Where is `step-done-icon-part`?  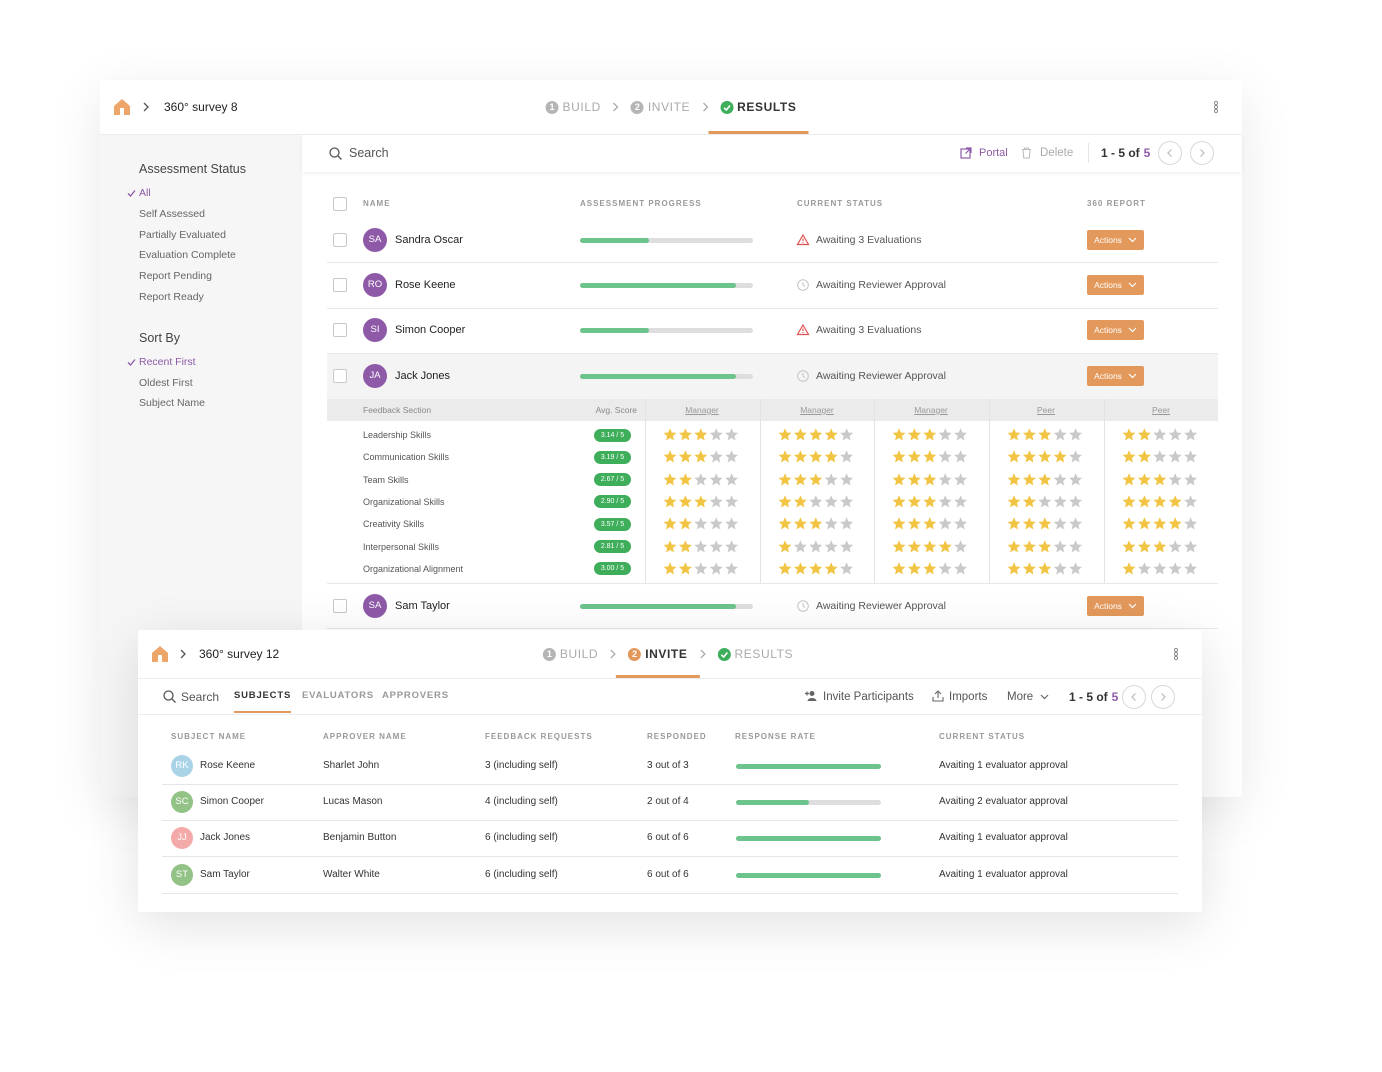
step-done-icon-part is located at coordinates (727, 107).